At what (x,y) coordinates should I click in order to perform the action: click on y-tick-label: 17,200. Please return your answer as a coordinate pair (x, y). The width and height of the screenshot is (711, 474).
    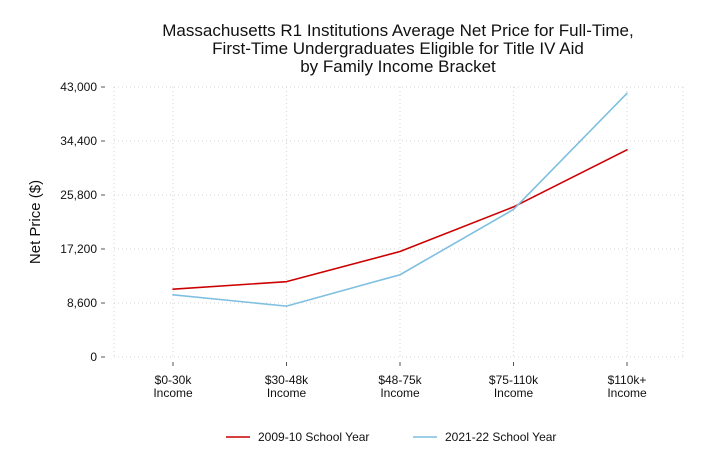
    Looking at the image, I should click on (78, 249).